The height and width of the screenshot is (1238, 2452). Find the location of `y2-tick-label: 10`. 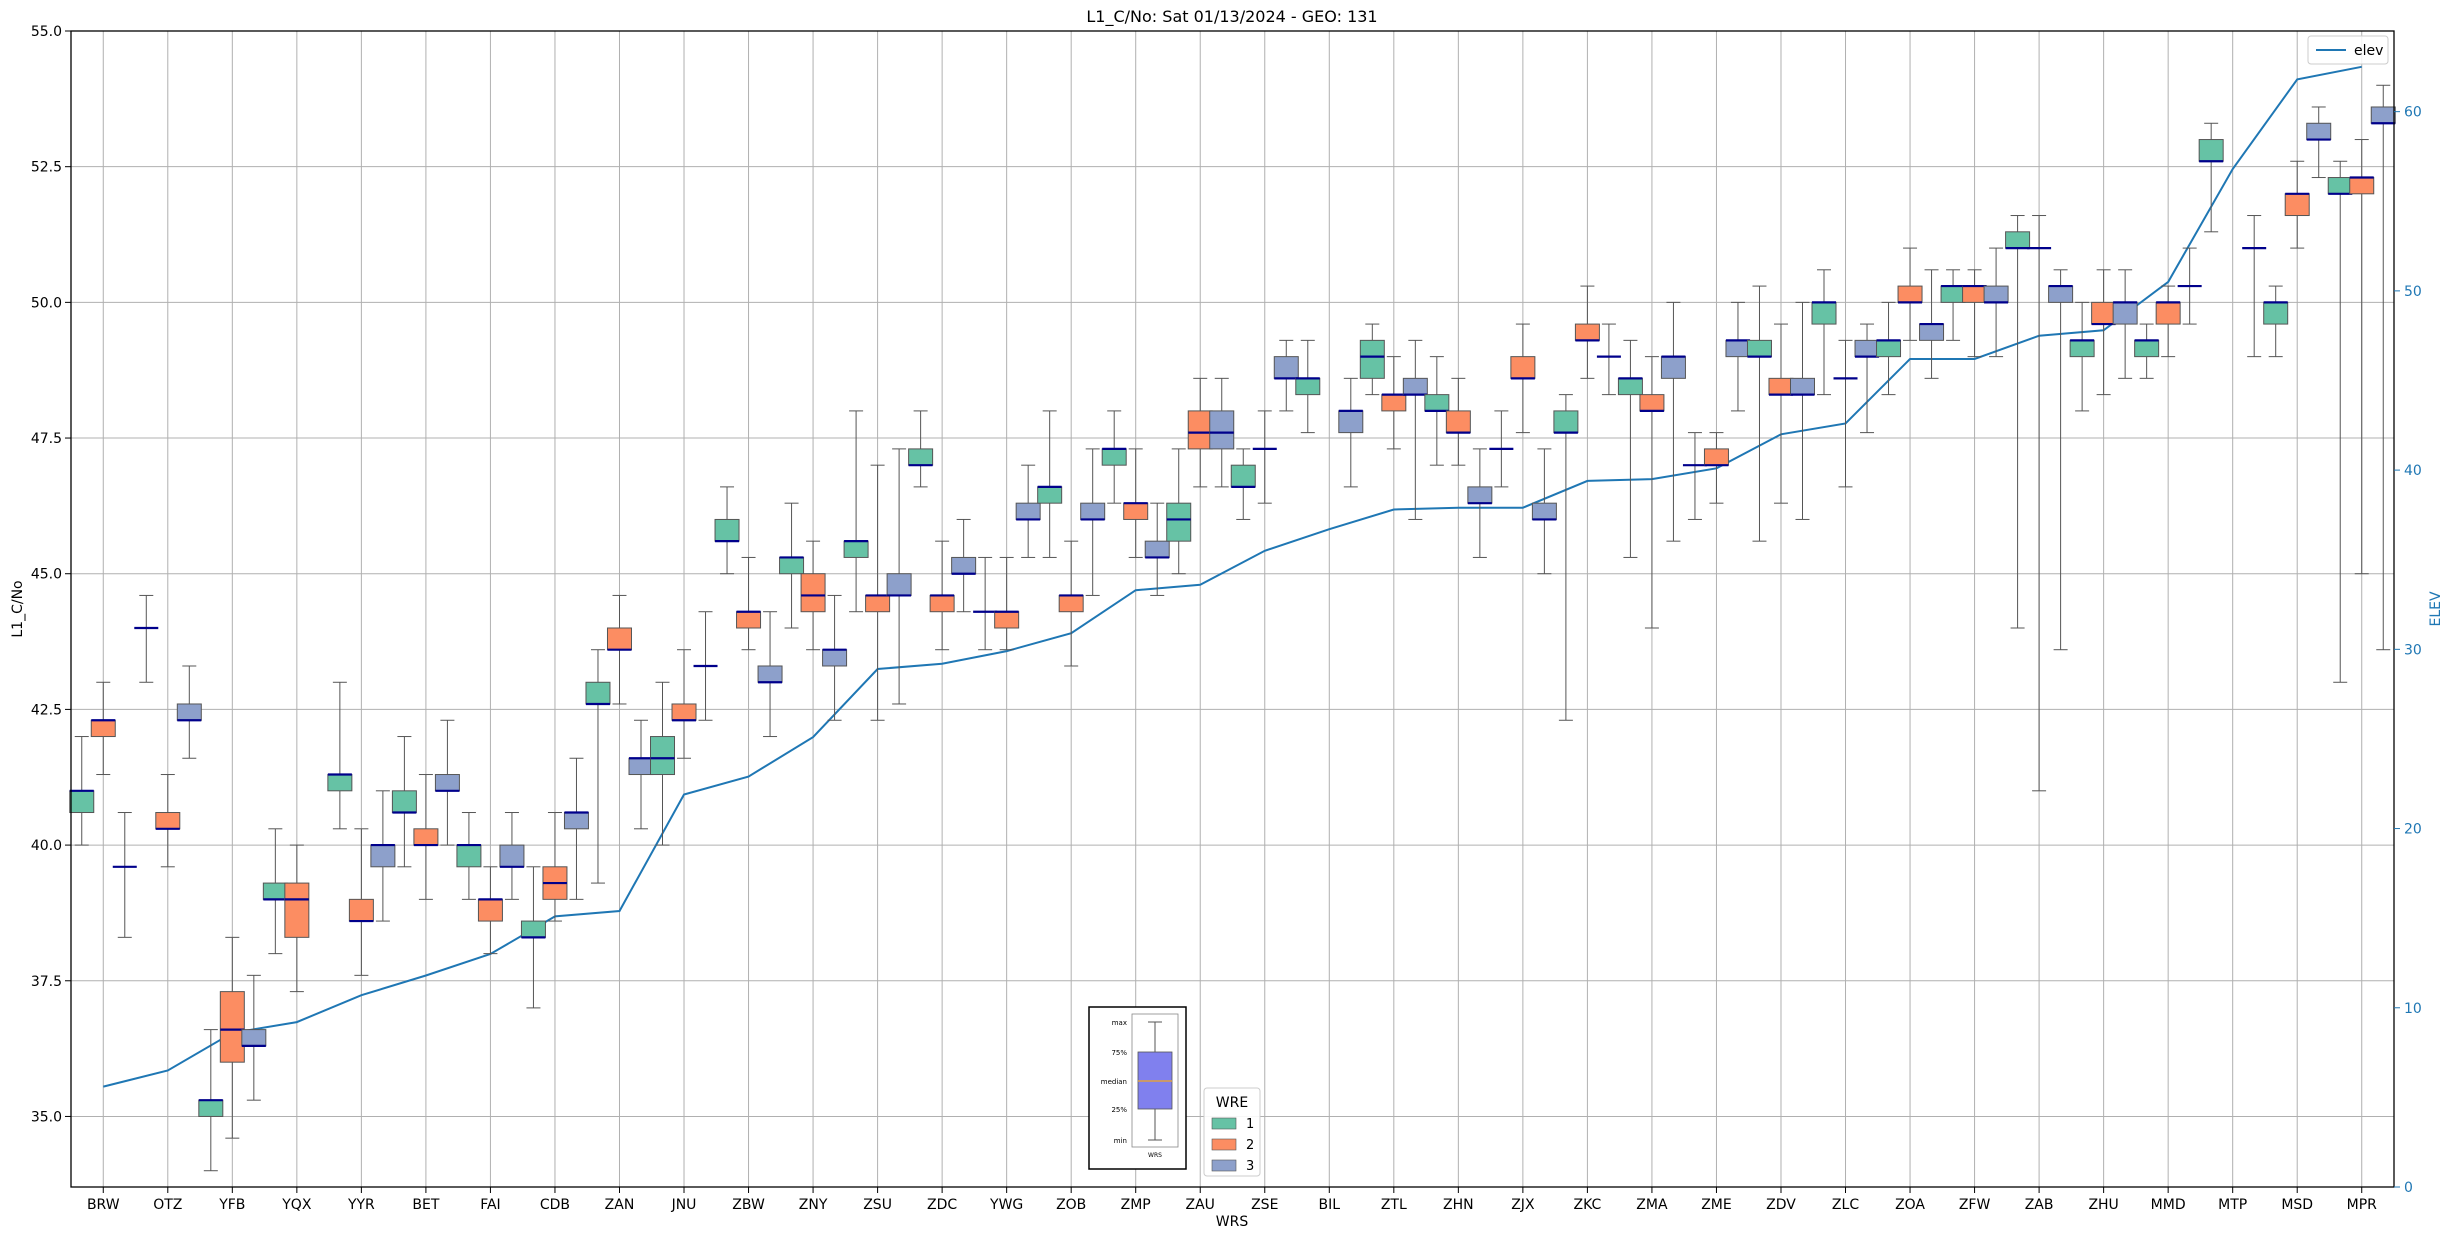

y2-tick-label: 10 is located at coordinates (2413, 1009).